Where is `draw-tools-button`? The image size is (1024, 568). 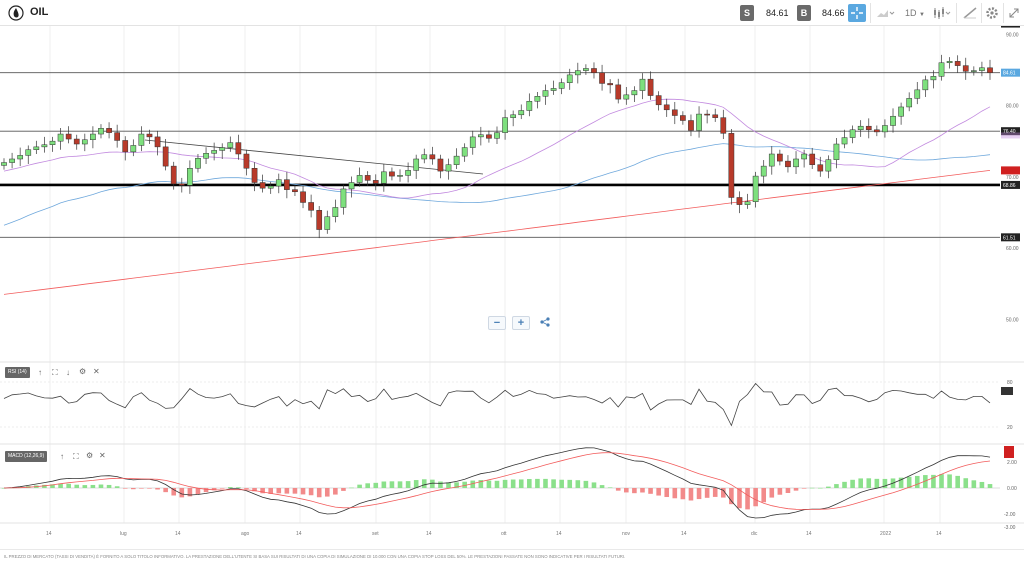
draw-tools-button is located at coordinates (970, 13).